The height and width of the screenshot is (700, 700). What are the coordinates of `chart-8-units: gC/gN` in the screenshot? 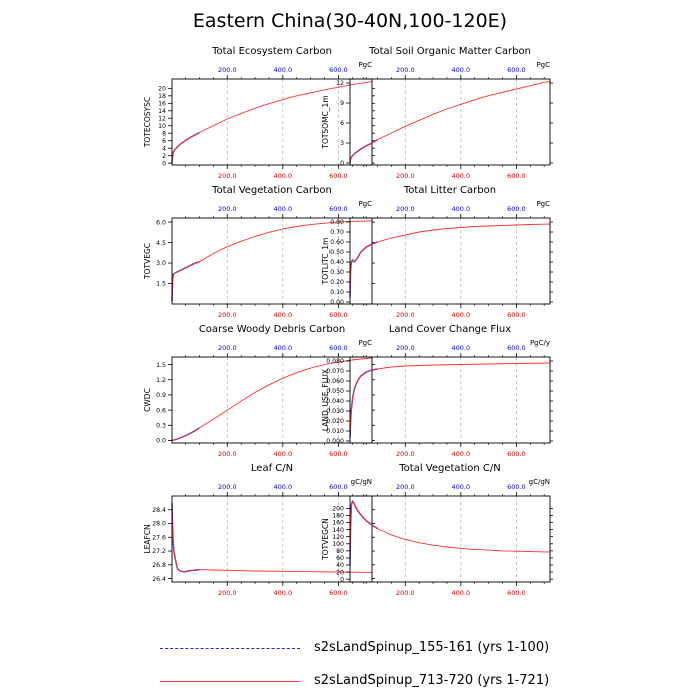 It's located at (539, 482).